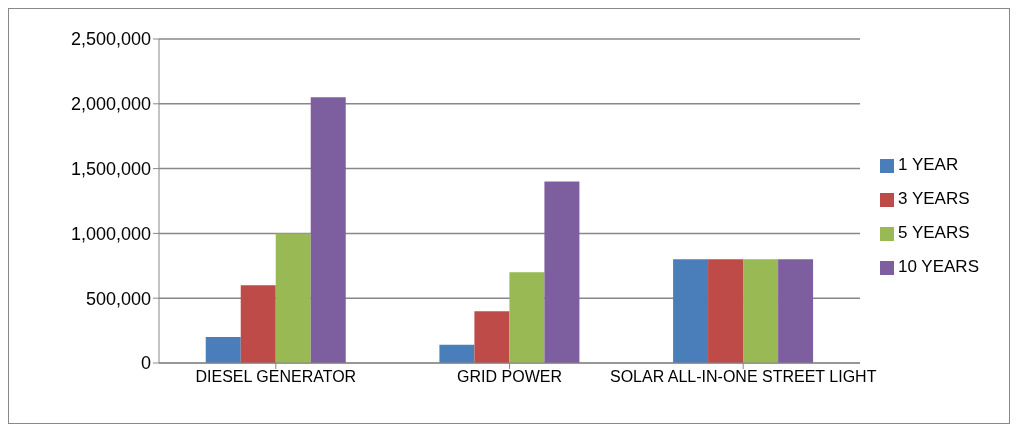 The height and width of the screenshot is (432, 1017). I want to click on x-tick-label: DIESEL GENERATOR, so click(276, 377).